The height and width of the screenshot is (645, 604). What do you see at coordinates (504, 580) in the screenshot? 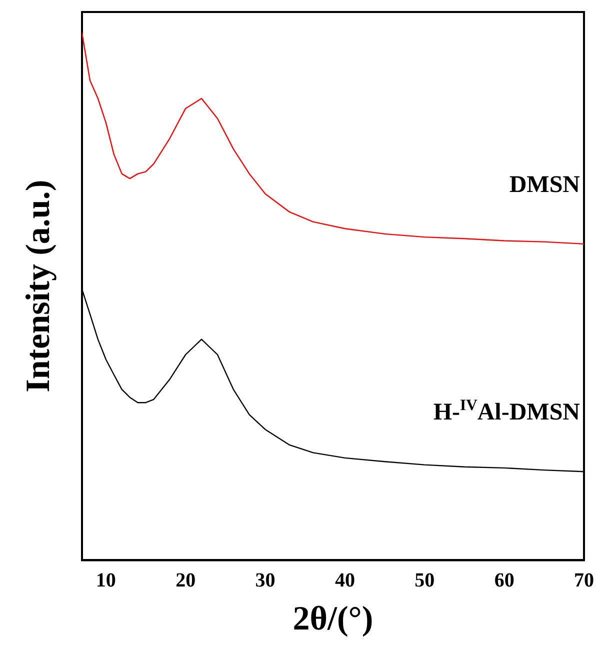
I see `x-tick-label: 60` at bounding box center [504, 580].